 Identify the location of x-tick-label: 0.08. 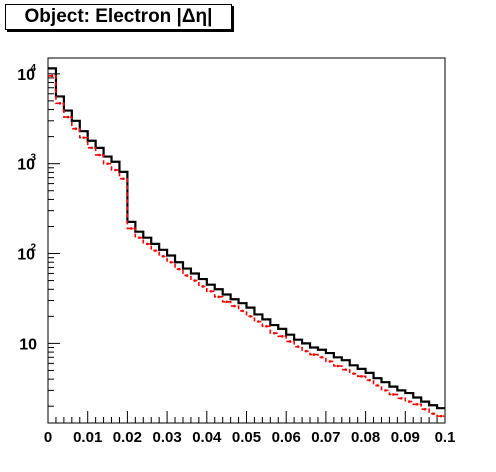
(365, 437).